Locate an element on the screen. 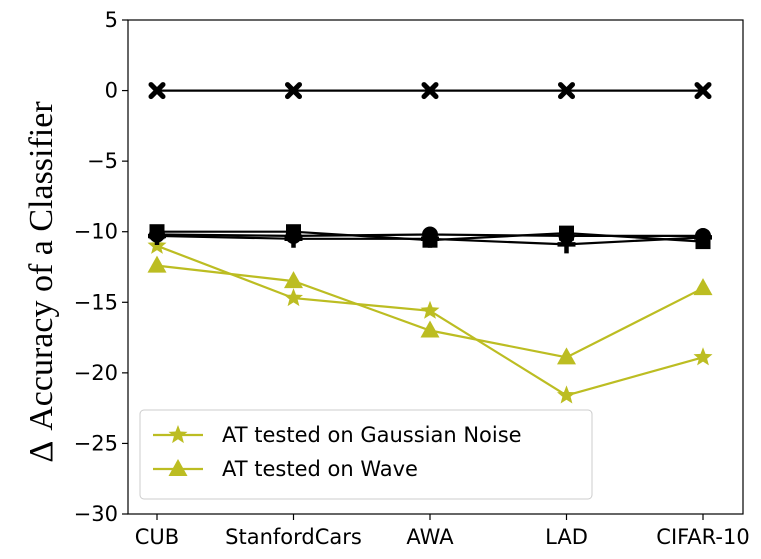 This screenshot has height=559, width=761. y-axis-label: Δ Accuracy of a Classifier is located at coordinates (41, 282).